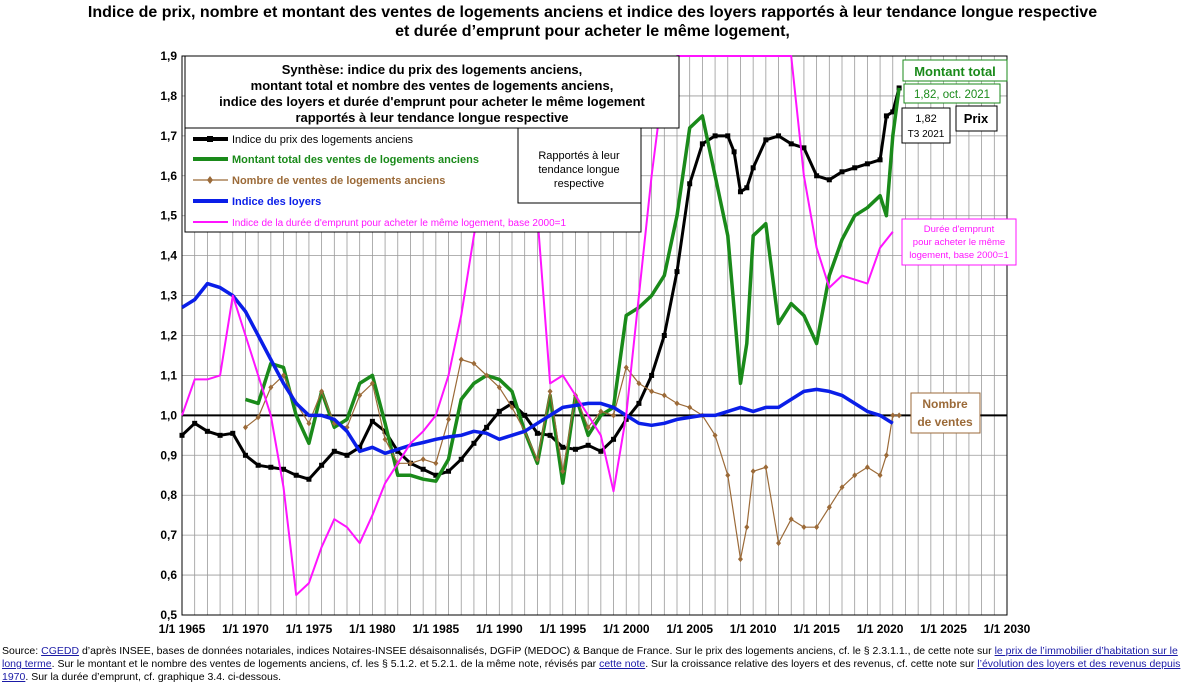 The width and height of the screenshot is (1185, 686). I want to click on legend-label-rent: Indice des loyers, so click(276, 202).